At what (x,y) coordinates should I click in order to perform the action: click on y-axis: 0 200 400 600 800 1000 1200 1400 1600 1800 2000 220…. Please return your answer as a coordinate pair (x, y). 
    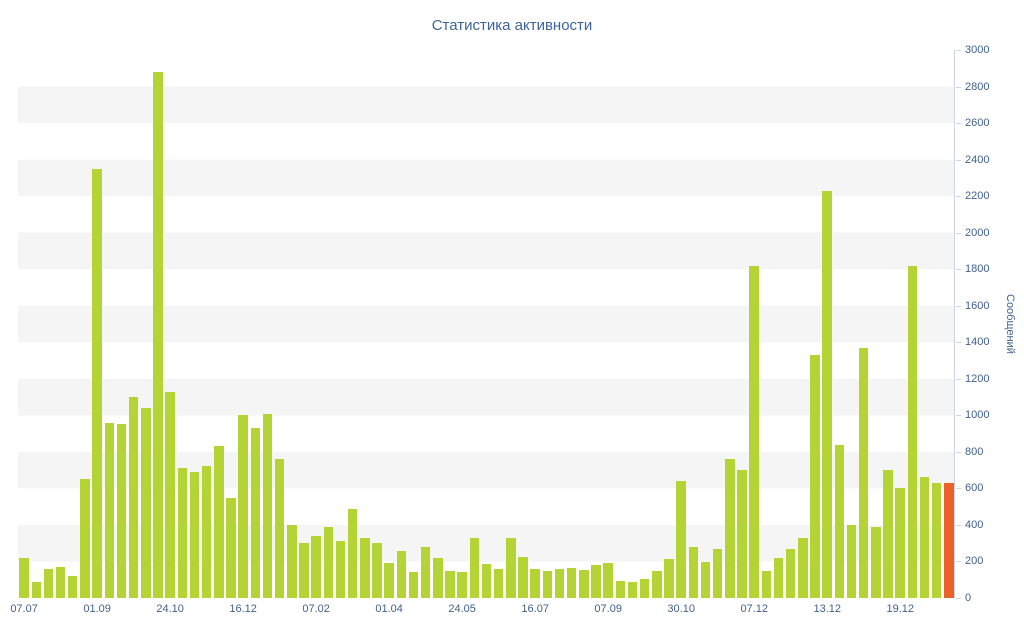
    Looking at the image, I should click on (980, 324).